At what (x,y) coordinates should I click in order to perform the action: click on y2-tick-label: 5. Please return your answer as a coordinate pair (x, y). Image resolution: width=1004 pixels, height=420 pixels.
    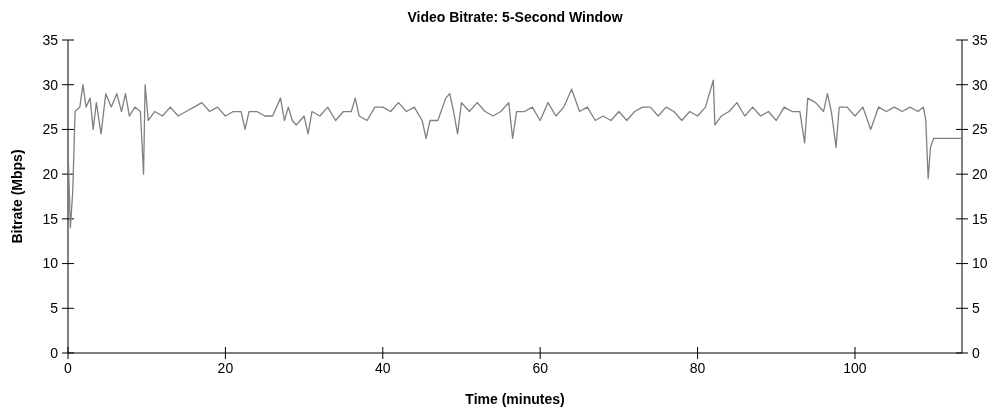
    Looking at the image, I should click on (976, 308).